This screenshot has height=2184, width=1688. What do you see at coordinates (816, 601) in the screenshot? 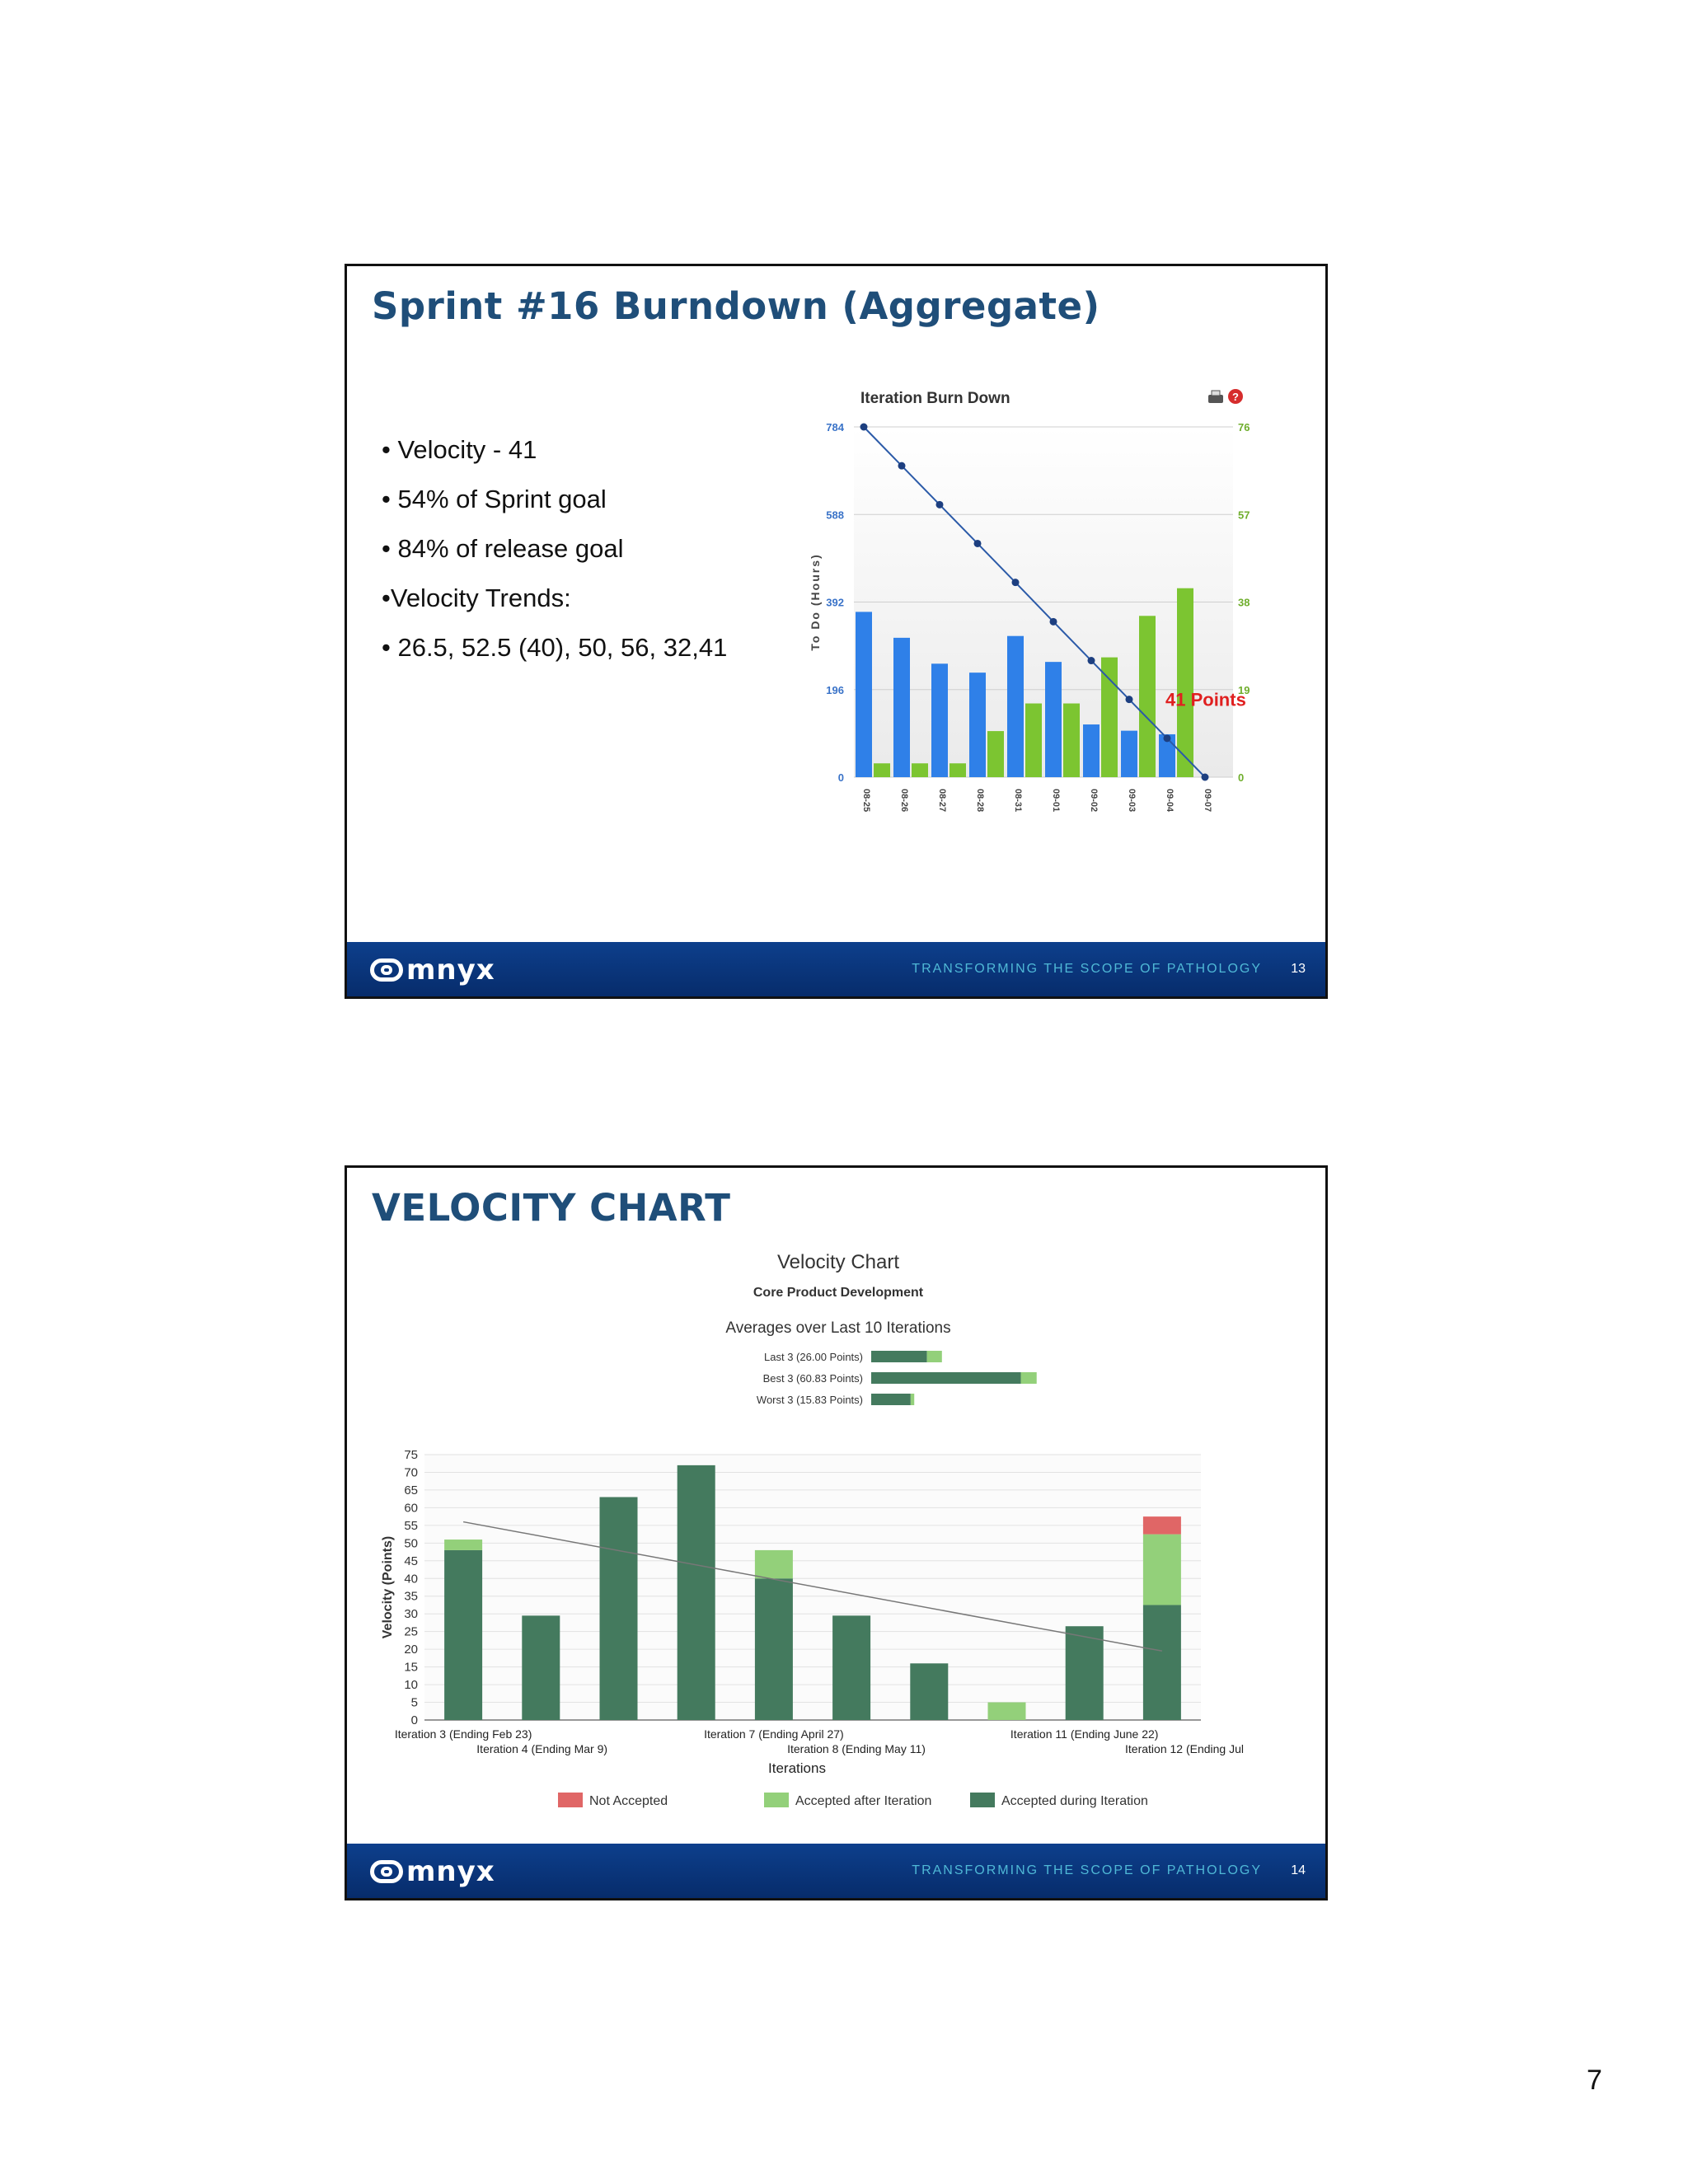
I see `y-axis-label: To Do (Hours)` at bounding box center [816, 601].